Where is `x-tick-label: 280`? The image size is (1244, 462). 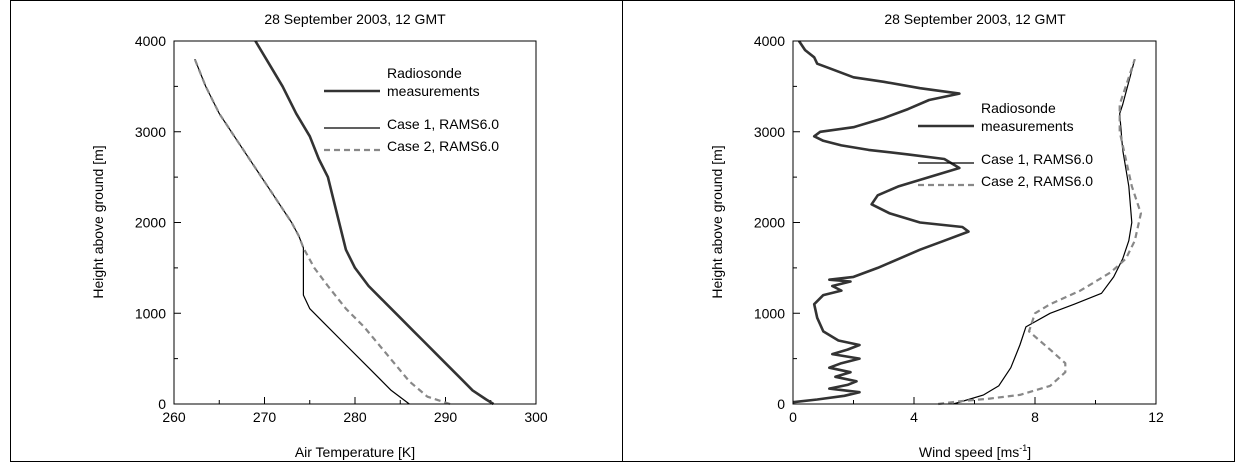
x-tick-label: 280 is located at coordinates (355, 417).